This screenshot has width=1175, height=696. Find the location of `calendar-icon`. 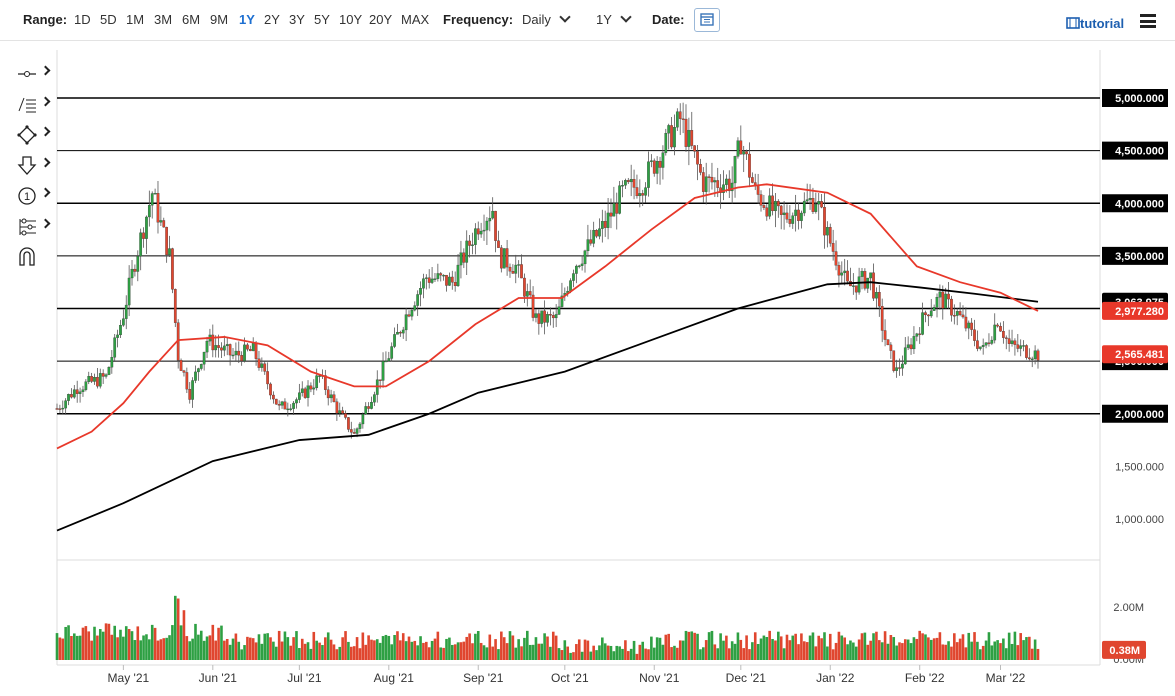

calendar-icon is located at coordinates (707, 19).